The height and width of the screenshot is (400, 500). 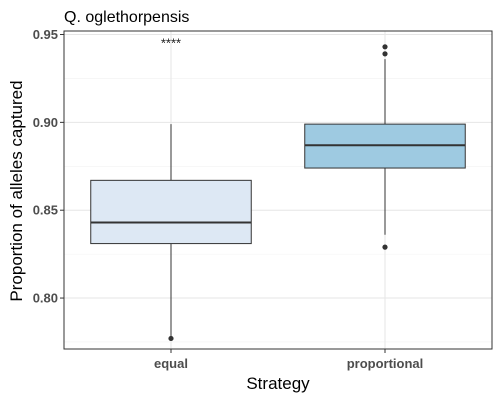 I want to click on significance-annotation: ****, so click(x=171, y=43).